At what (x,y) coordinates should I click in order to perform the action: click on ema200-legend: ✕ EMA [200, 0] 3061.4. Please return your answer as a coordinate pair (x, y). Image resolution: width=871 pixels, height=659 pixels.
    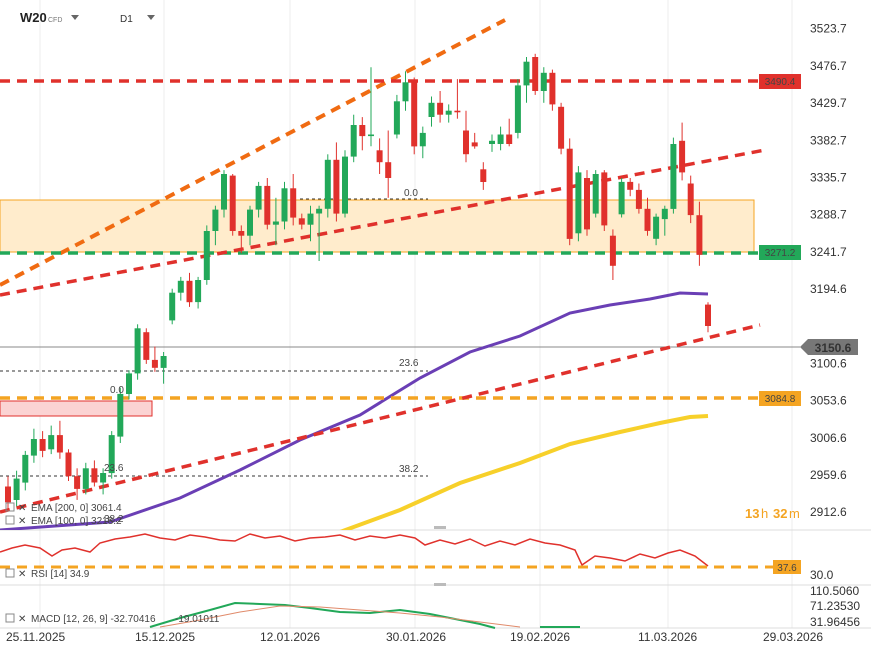
    Looking at the image, I should click on (63, 508).